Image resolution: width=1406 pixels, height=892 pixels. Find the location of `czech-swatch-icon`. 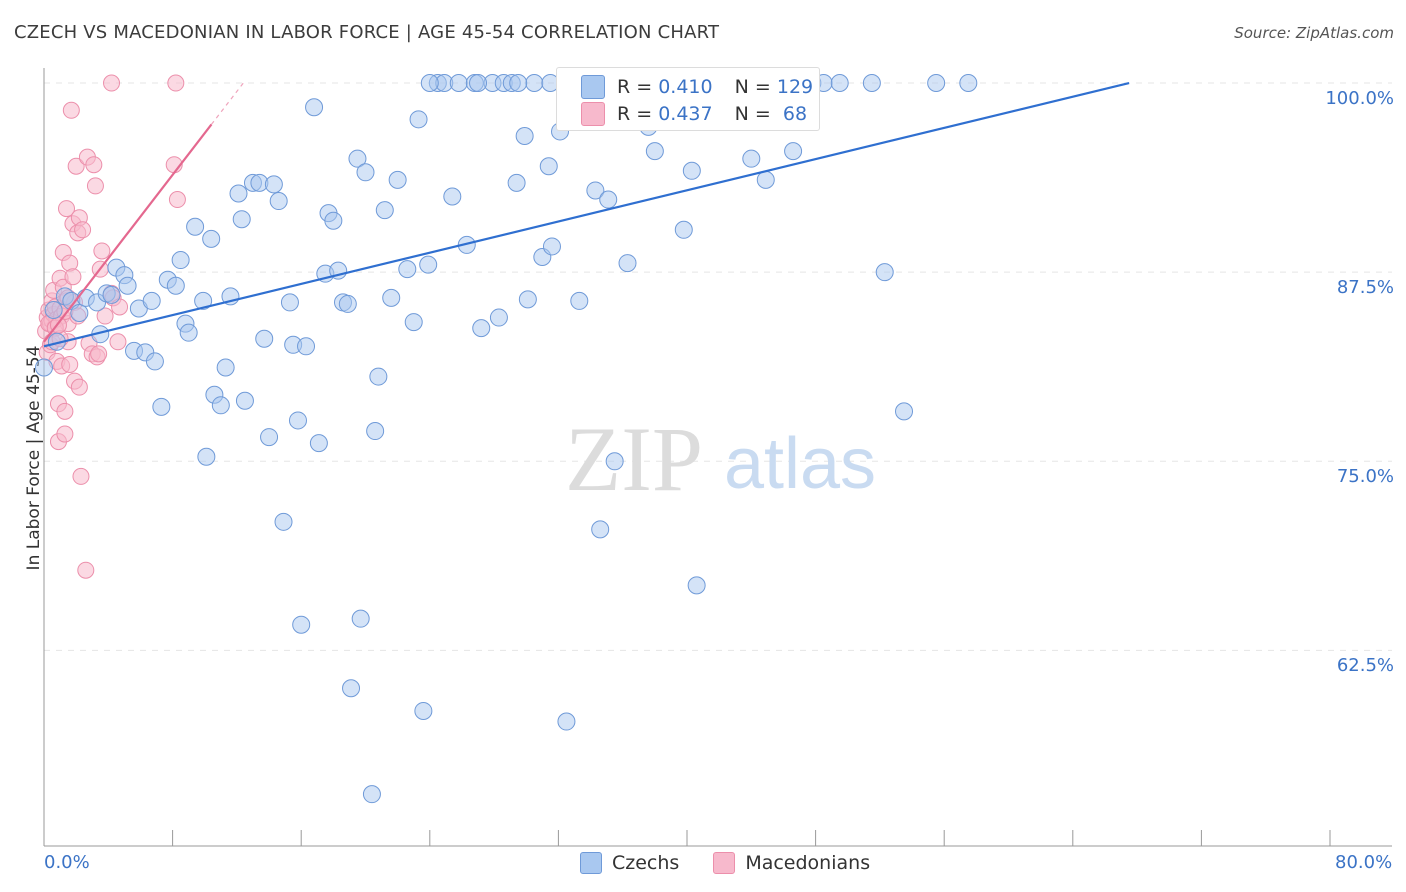

czech-swatch-icon is located at coordinates (593, 87).